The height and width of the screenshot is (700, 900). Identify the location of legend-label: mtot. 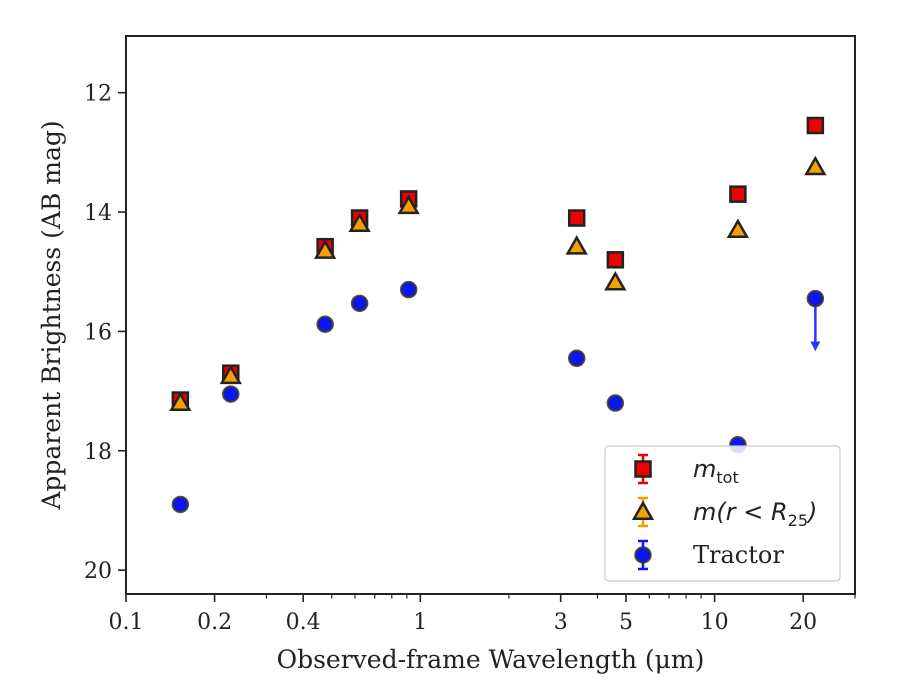
(716, 471).